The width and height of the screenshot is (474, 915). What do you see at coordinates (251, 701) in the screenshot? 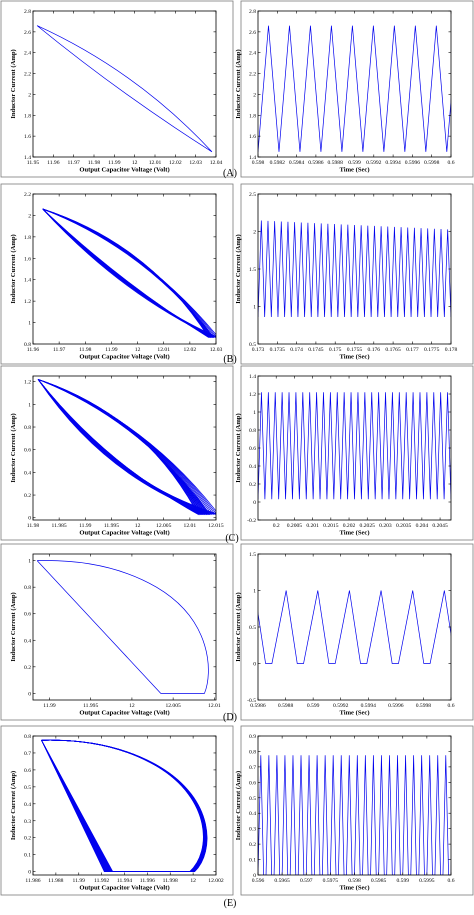
I see `y-tick-label: -0.5` at bounding box center [251, 701].